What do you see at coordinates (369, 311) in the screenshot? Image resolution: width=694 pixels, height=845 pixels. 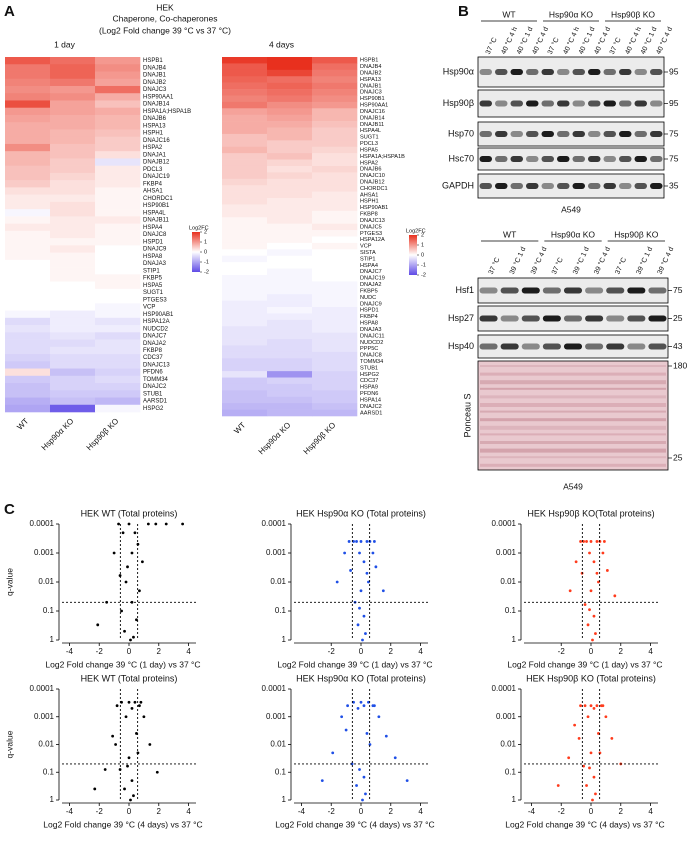 I see `gene-label: HSPD1` at bounding box center [369, 311].